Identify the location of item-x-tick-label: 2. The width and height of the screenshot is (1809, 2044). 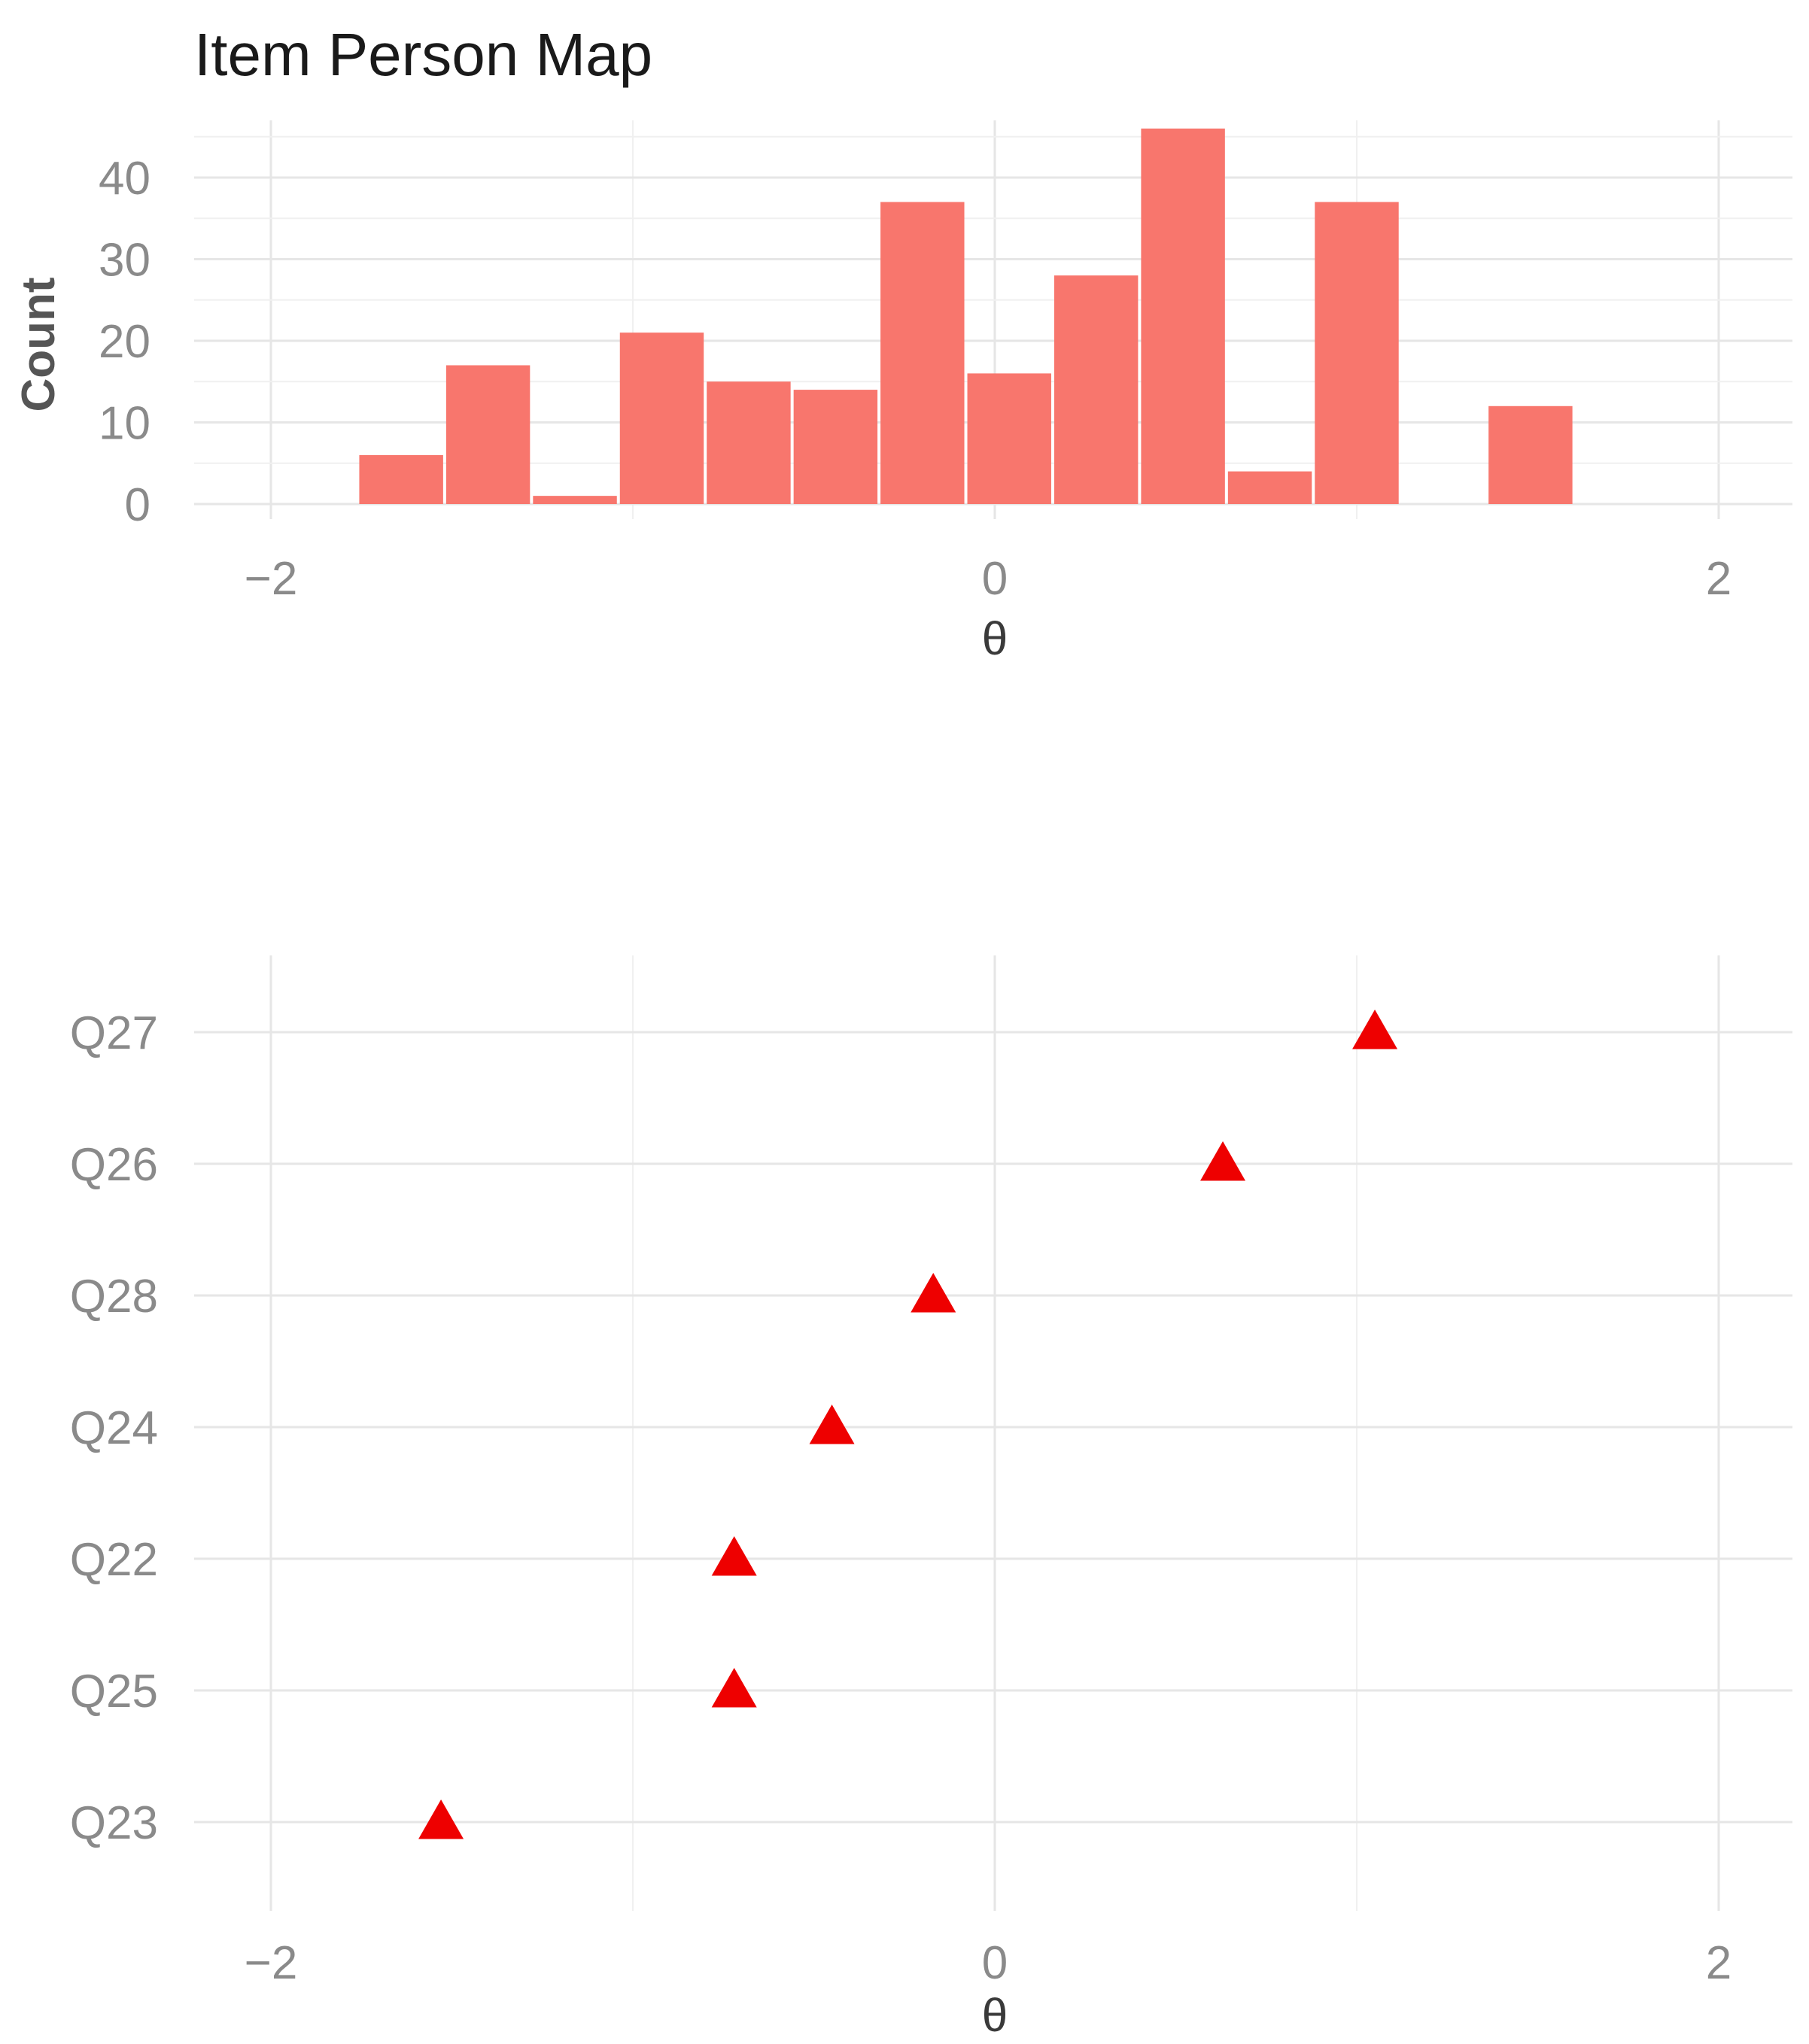
(1718, 1963).